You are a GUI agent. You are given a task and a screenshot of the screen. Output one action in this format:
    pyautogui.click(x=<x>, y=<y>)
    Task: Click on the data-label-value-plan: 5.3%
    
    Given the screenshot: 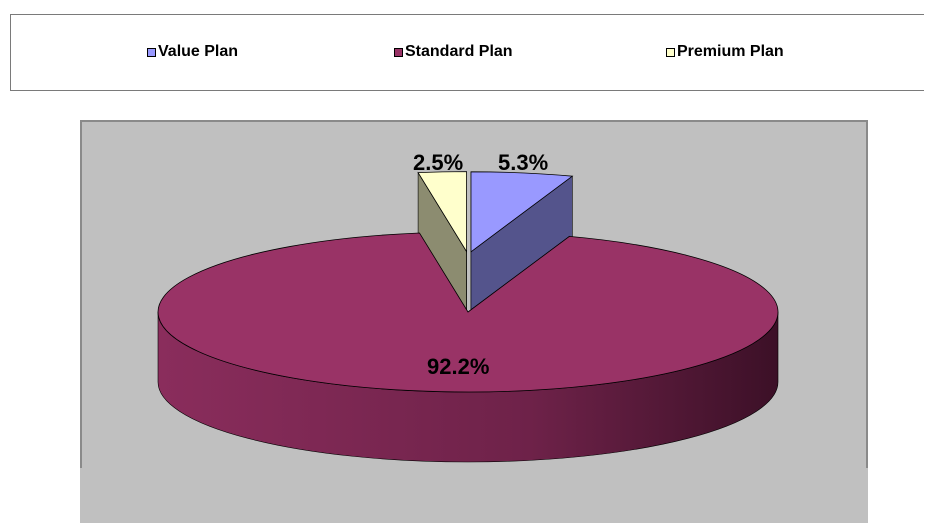 What is the action you would take?
    pyautogui.click(x=523, y=162)
    